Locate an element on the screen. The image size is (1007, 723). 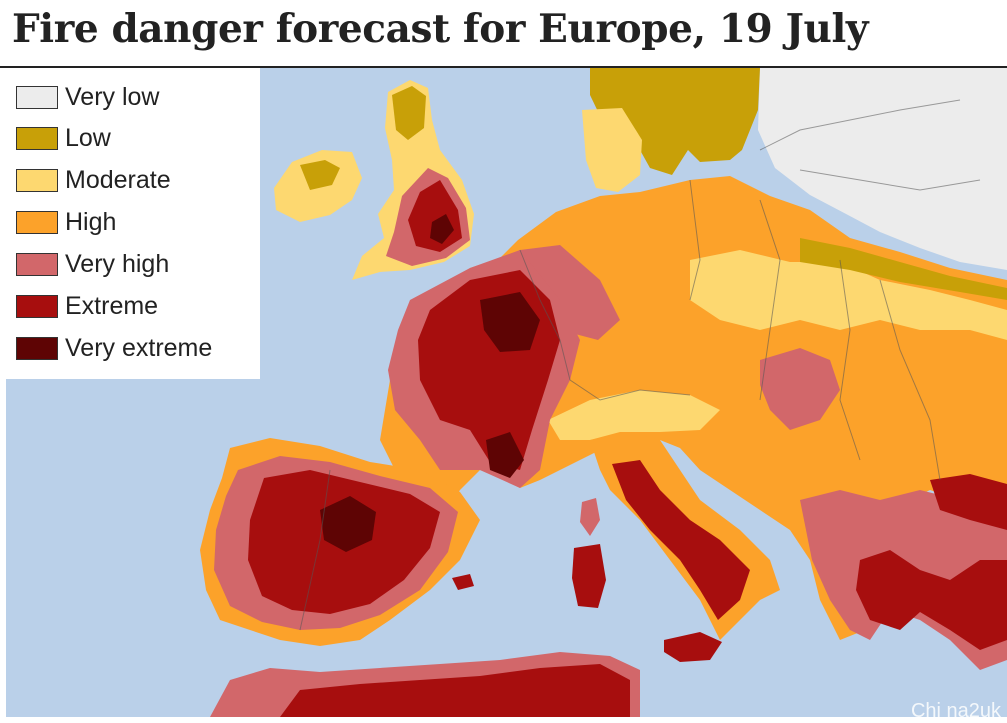
region-greece-extreme is located at coordinates (931, 600).